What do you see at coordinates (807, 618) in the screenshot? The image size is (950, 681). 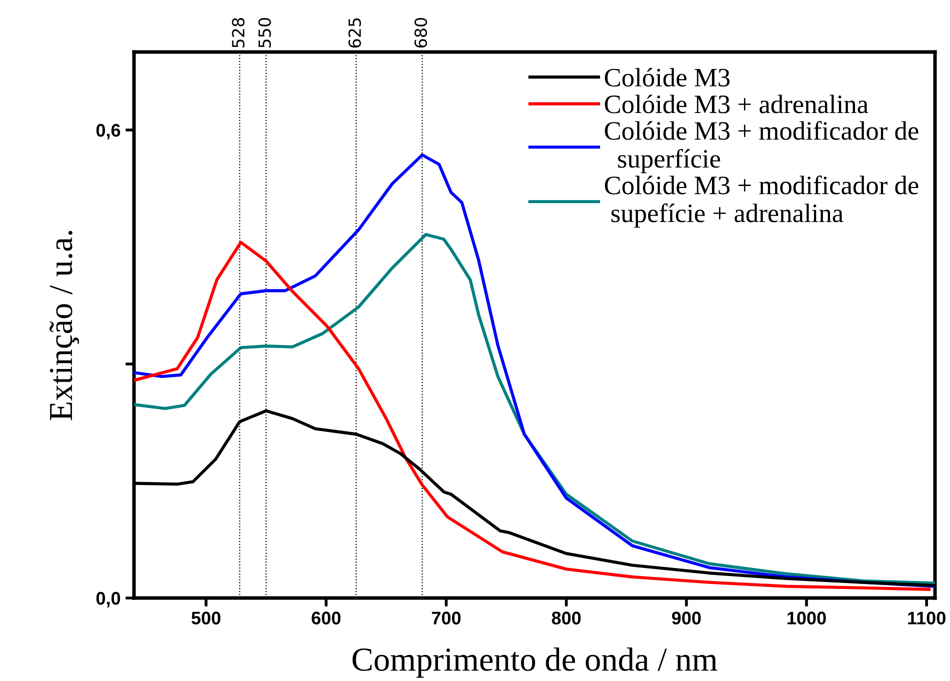 I see `x-tick-label: 1000` at bounding box center [807, 618].